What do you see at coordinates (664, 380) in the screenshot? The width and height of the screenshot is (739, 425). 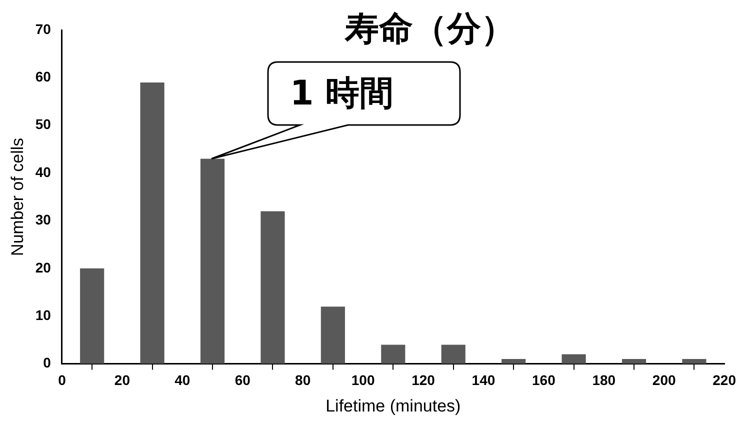 I see `x-tick-label: 200` at bounding box center [664, 380].